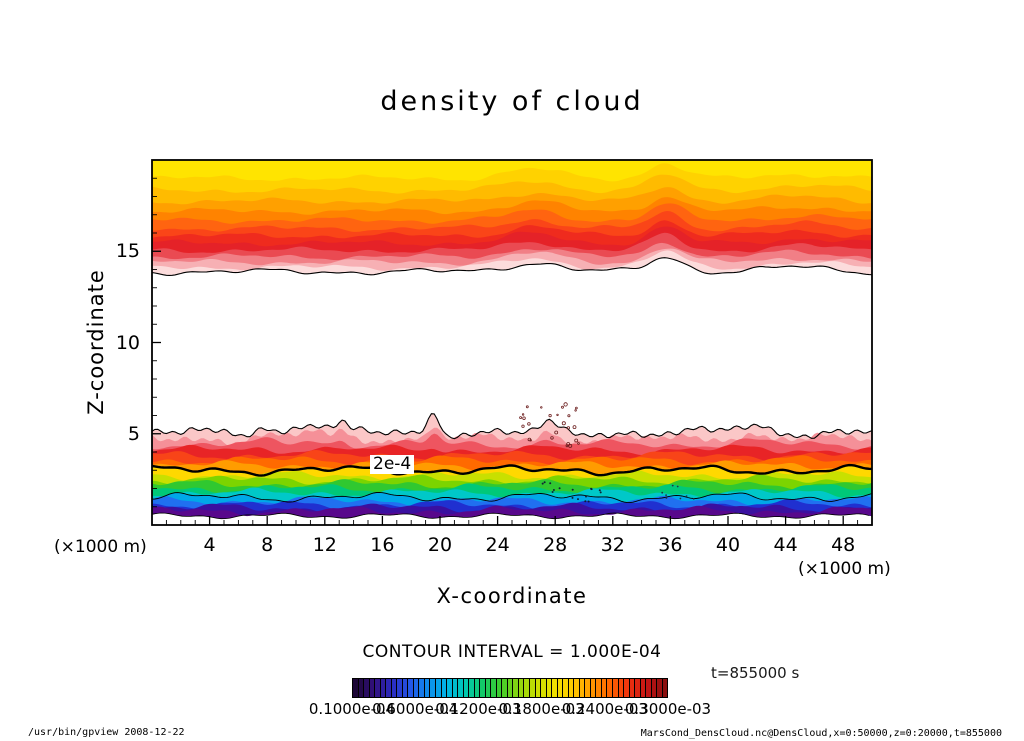 Image resolution: width=1024 pixels, height=741 pixels. What do you see at coordinates (843, 545) in the screenshot?
I see `x-tick-label: 48` at bounding box center [843, 545].